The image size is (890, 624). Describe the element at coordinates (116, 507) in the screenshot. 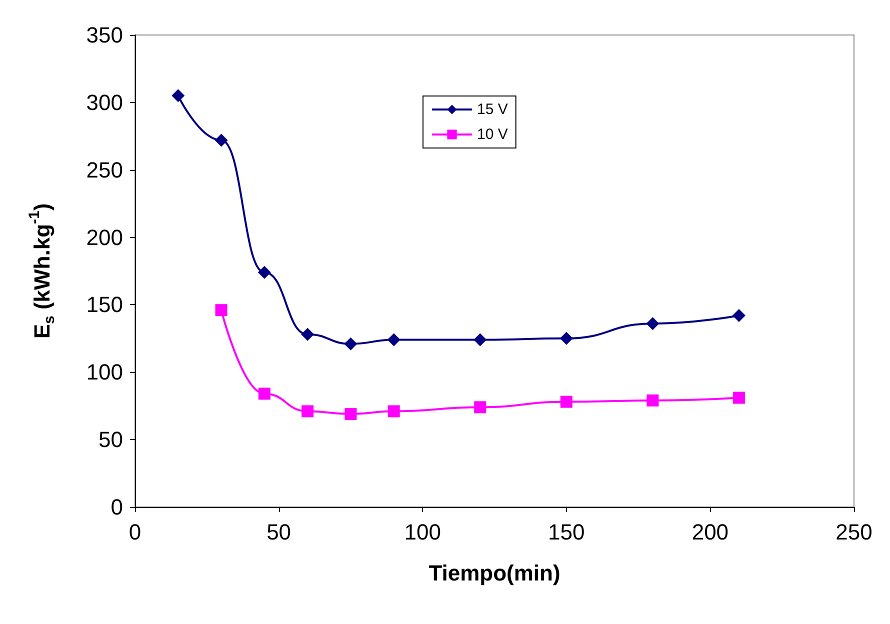

I see `y-tick-label: 0` at that location.